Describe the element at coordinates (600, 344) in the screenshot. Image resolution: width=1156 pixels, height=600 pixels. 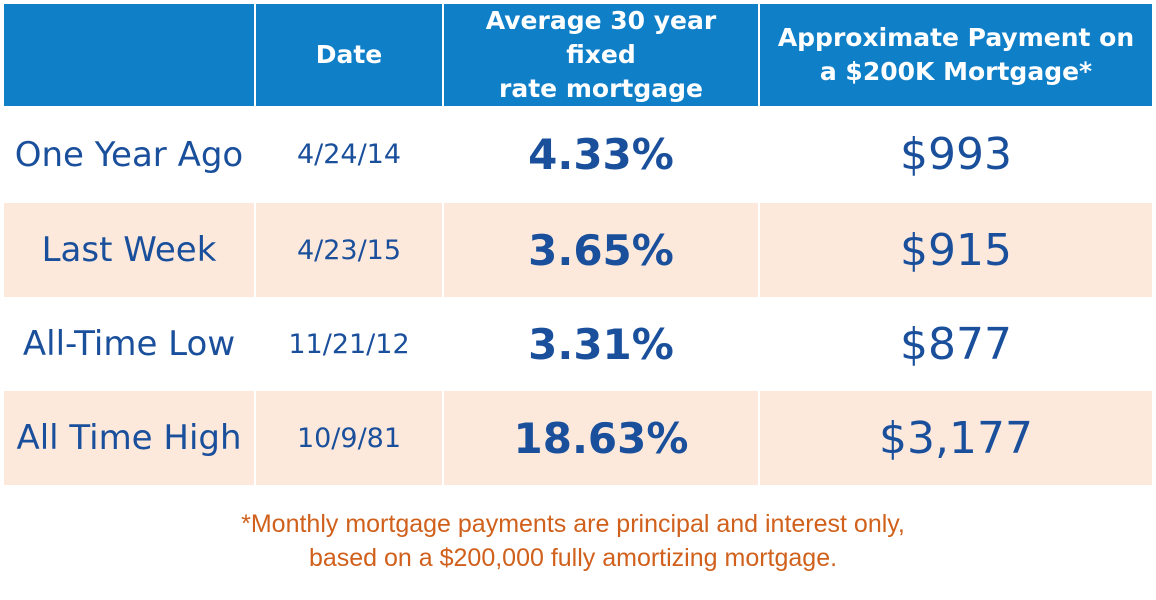
I see `row-rate: 3.31%` at that location.